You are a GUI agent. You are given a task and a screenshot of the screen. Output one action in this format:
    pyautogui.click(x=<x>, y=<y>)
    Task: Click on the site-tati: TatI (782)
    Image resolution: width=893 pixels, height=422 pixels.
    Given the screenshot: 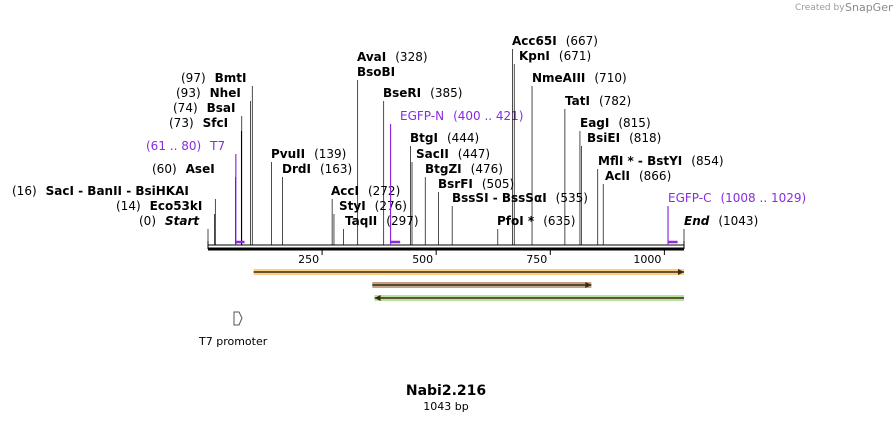 What is the action you would take?
    pyautogui.click(x=597, y=169)
    